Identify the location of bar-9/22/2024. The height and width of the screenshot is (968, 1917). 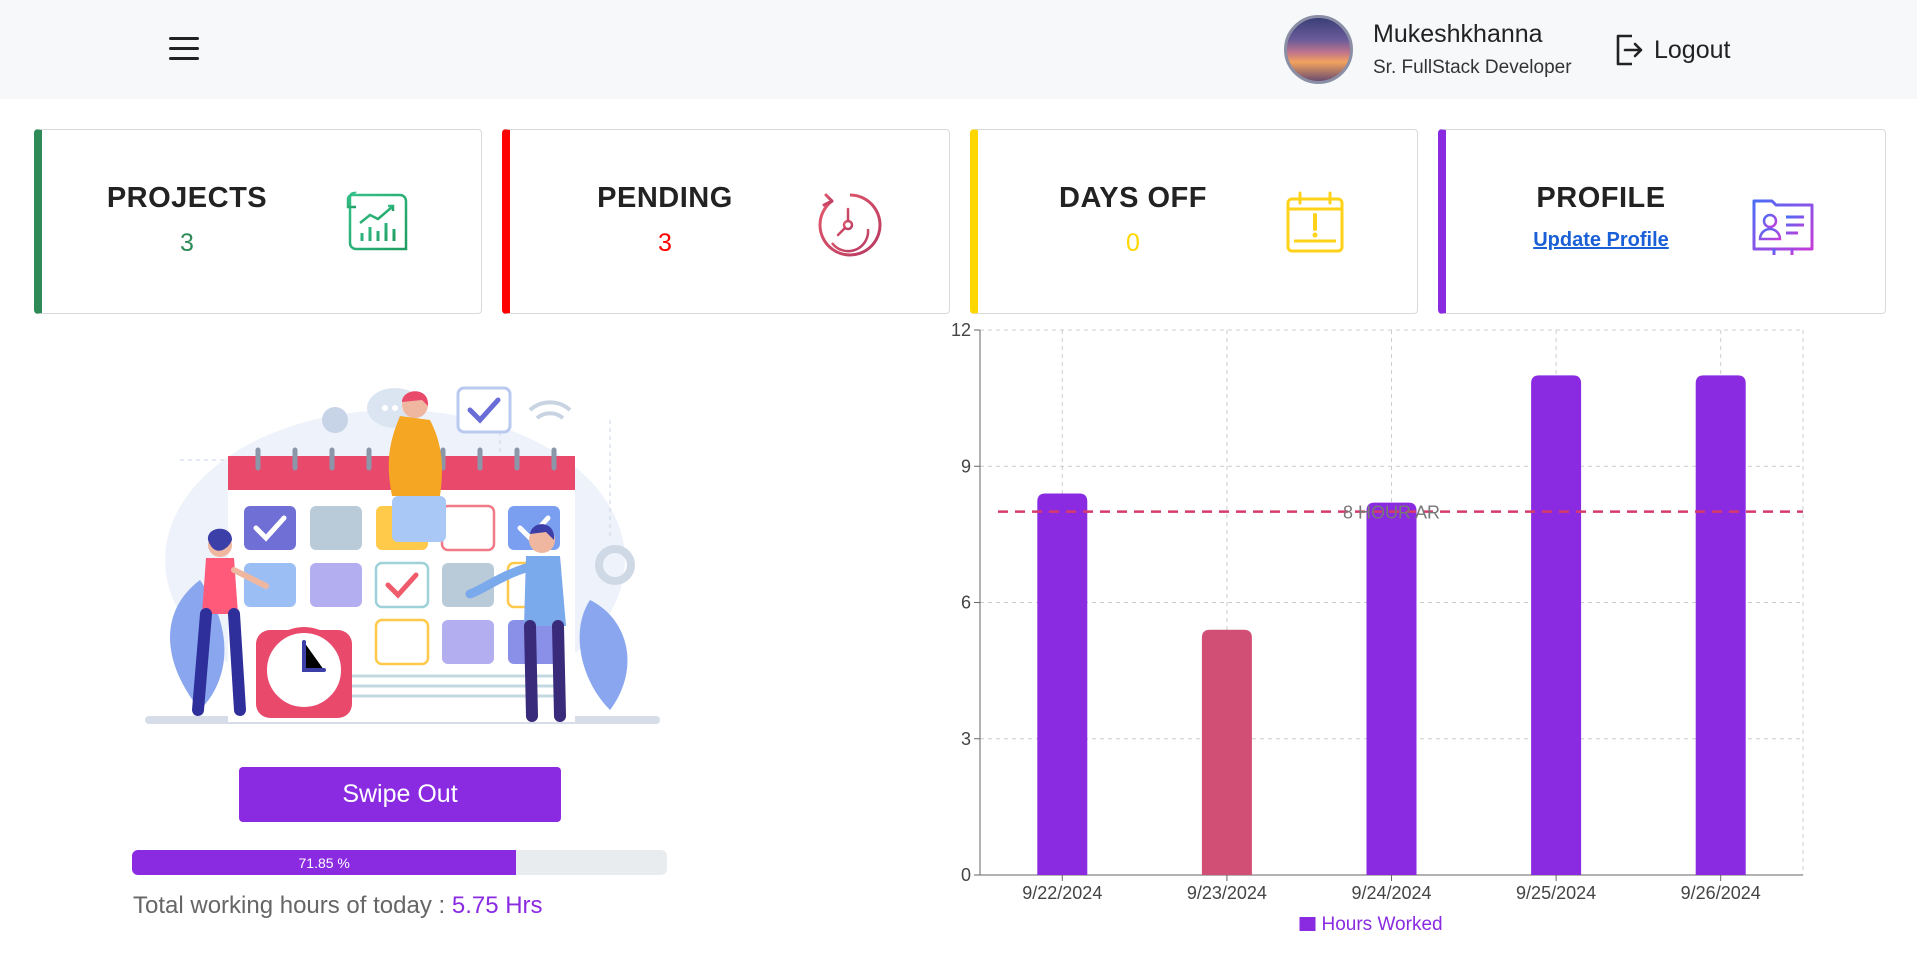
(1062, 684).